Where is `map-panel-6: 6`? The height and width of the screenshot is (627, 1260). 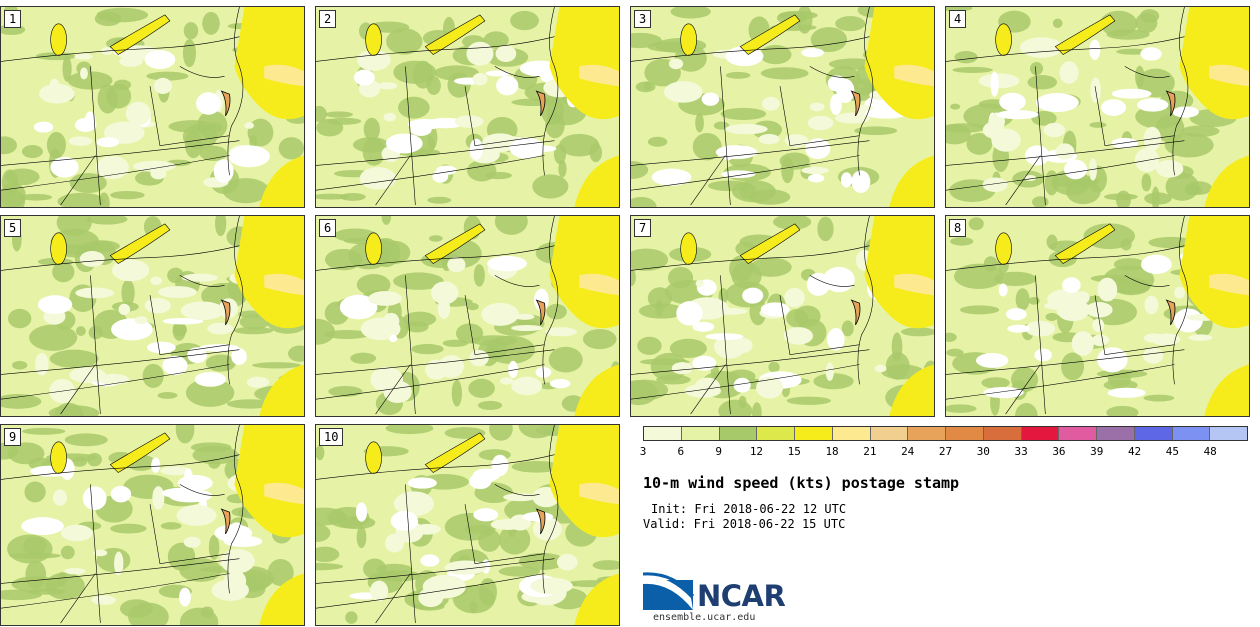
map-panel-6: 6 is located at coordinates (467, 316).